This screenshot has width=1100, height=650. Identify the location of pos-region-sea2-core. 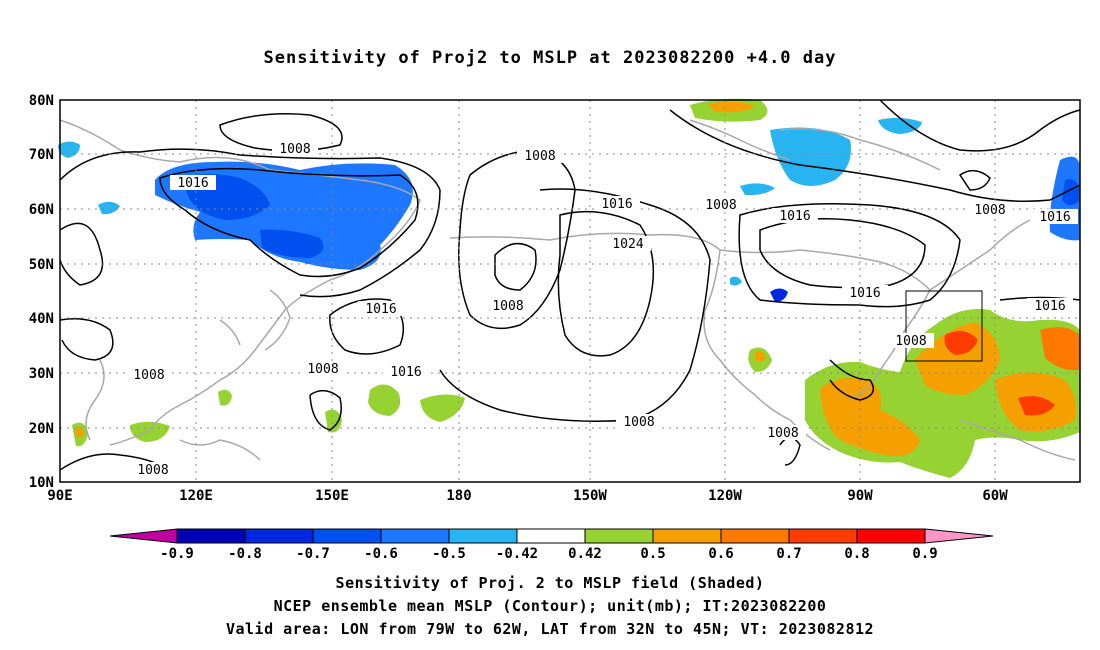
(80, 432).